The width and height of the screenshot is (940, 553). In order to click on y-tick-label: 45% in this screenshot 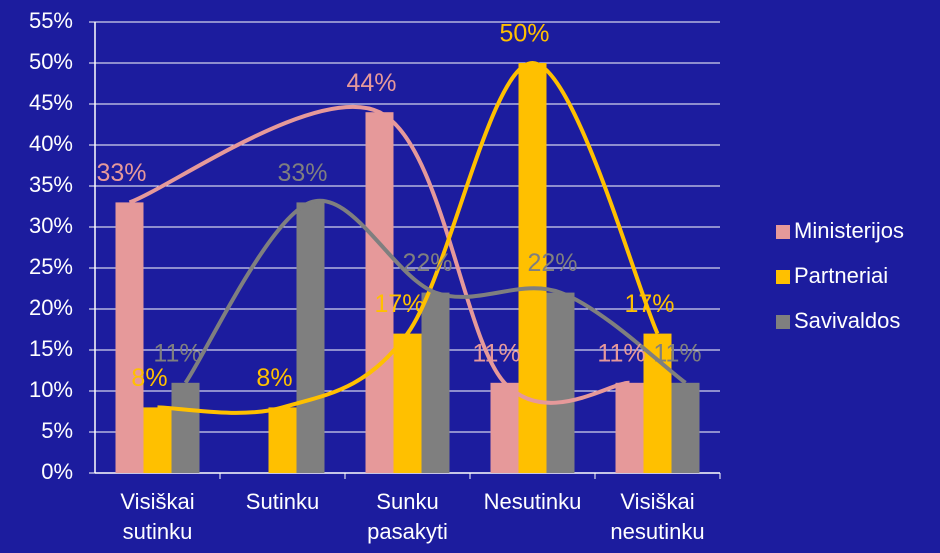, I will do `click(51, 102)`.